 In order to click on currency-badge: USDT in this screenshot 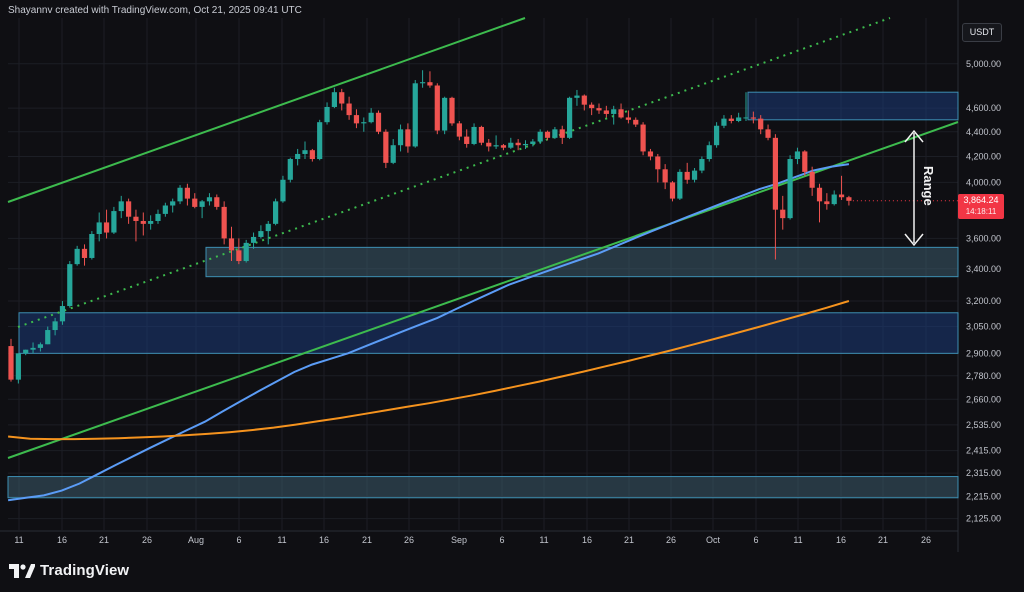, I will do `click(982, 32)`.